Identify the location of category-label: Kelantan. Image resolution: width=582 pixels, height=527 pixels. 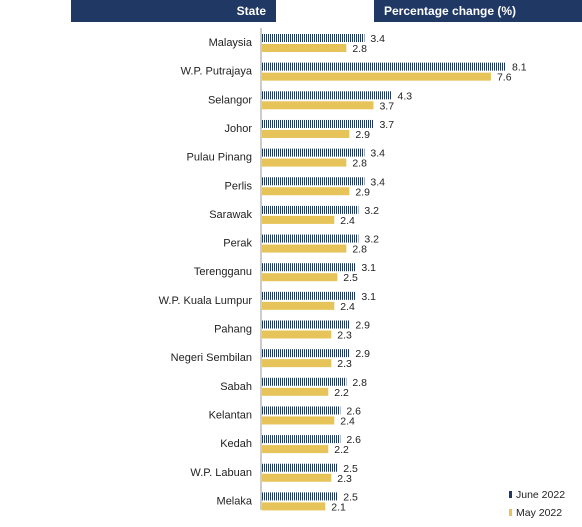
(230, 415).